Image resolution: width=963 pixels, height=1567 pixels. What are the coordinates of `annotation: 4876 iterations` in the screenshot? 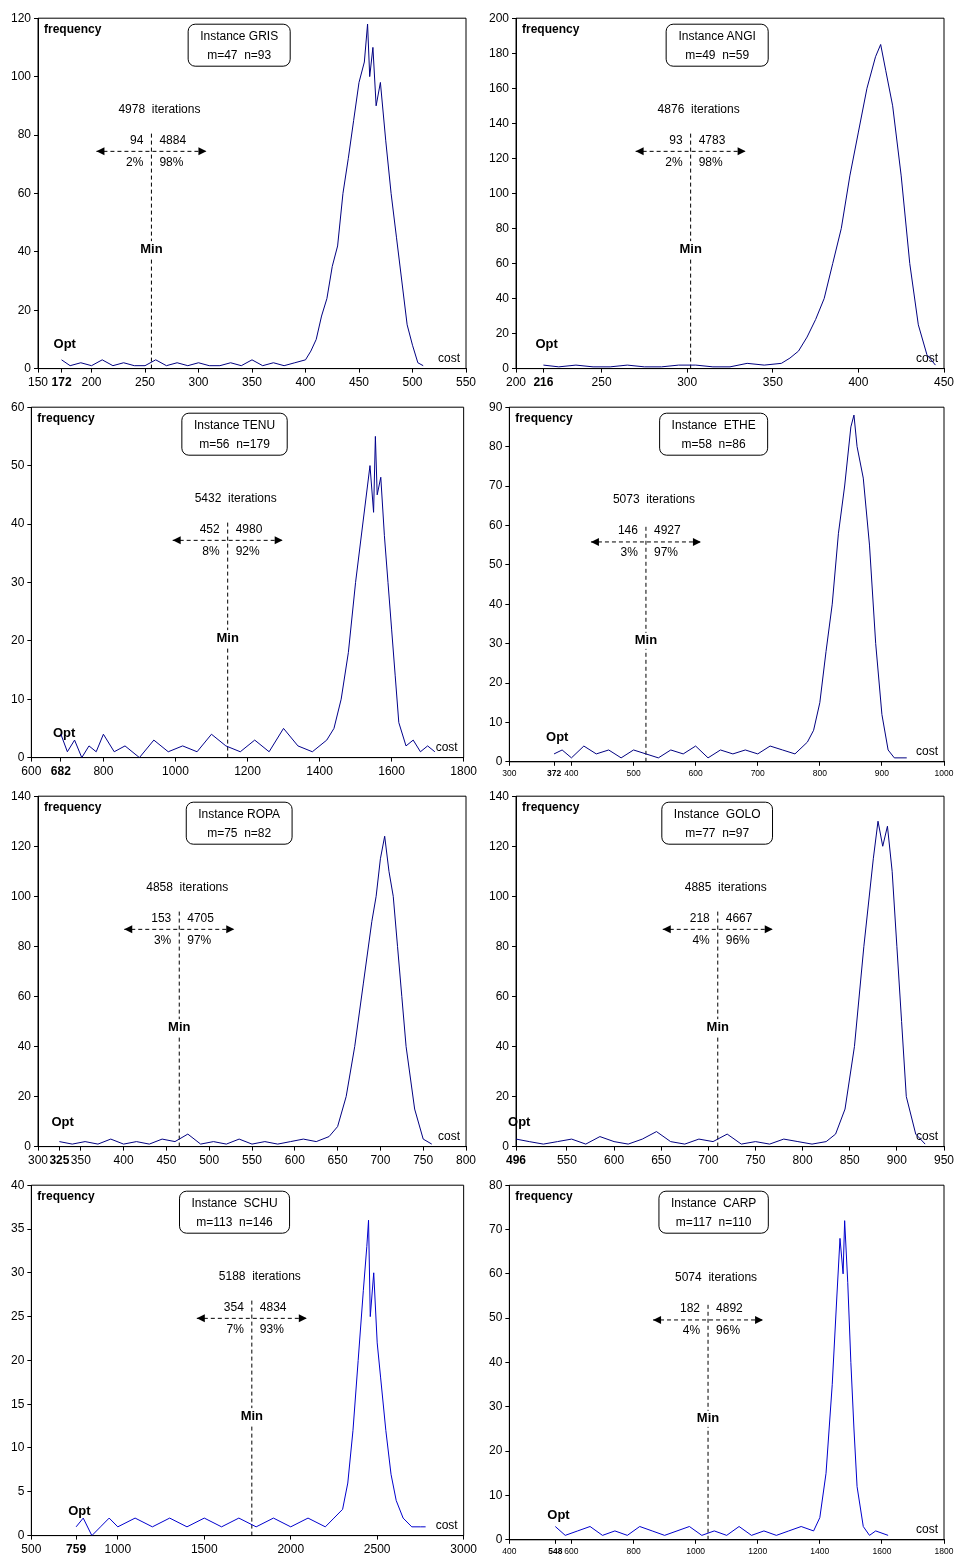 It's located at (698, 108).